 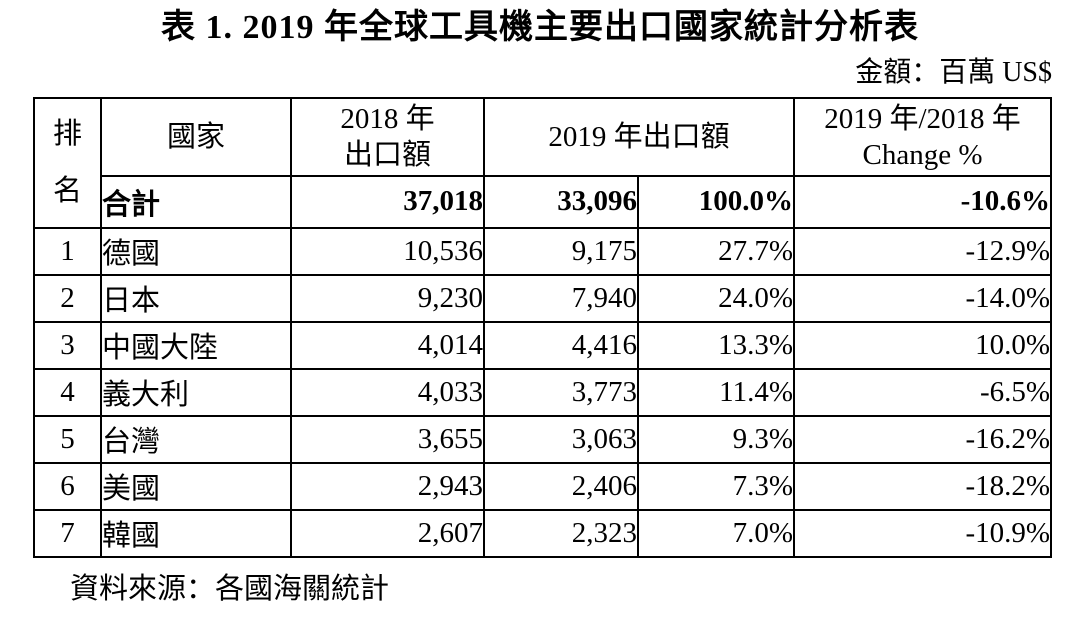 I want to click on cell-export-2018: 2,607, so click(x=387, y=533).